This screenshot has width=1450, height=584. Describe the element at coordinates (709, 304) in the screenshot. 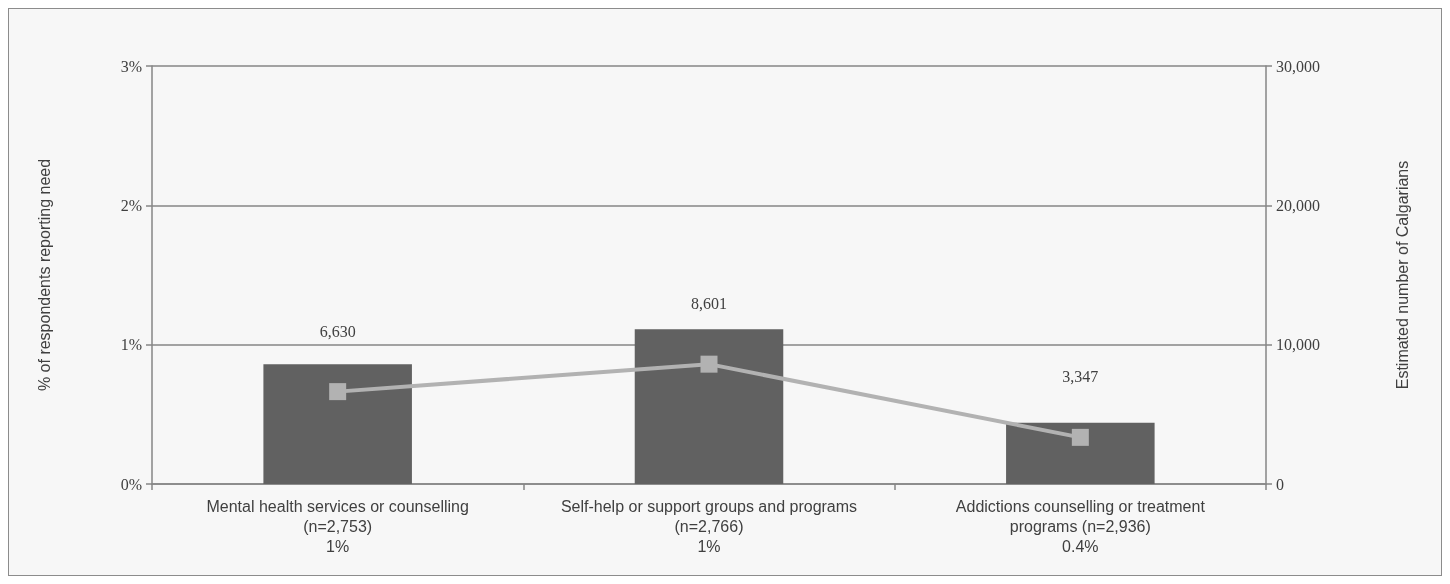

I see `data-label: 8,601` at that location.